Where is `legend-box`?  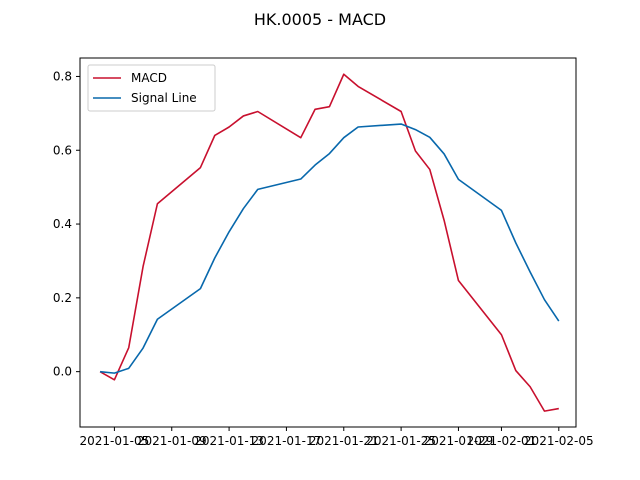 legend-box is located at coordinates (151, 88).